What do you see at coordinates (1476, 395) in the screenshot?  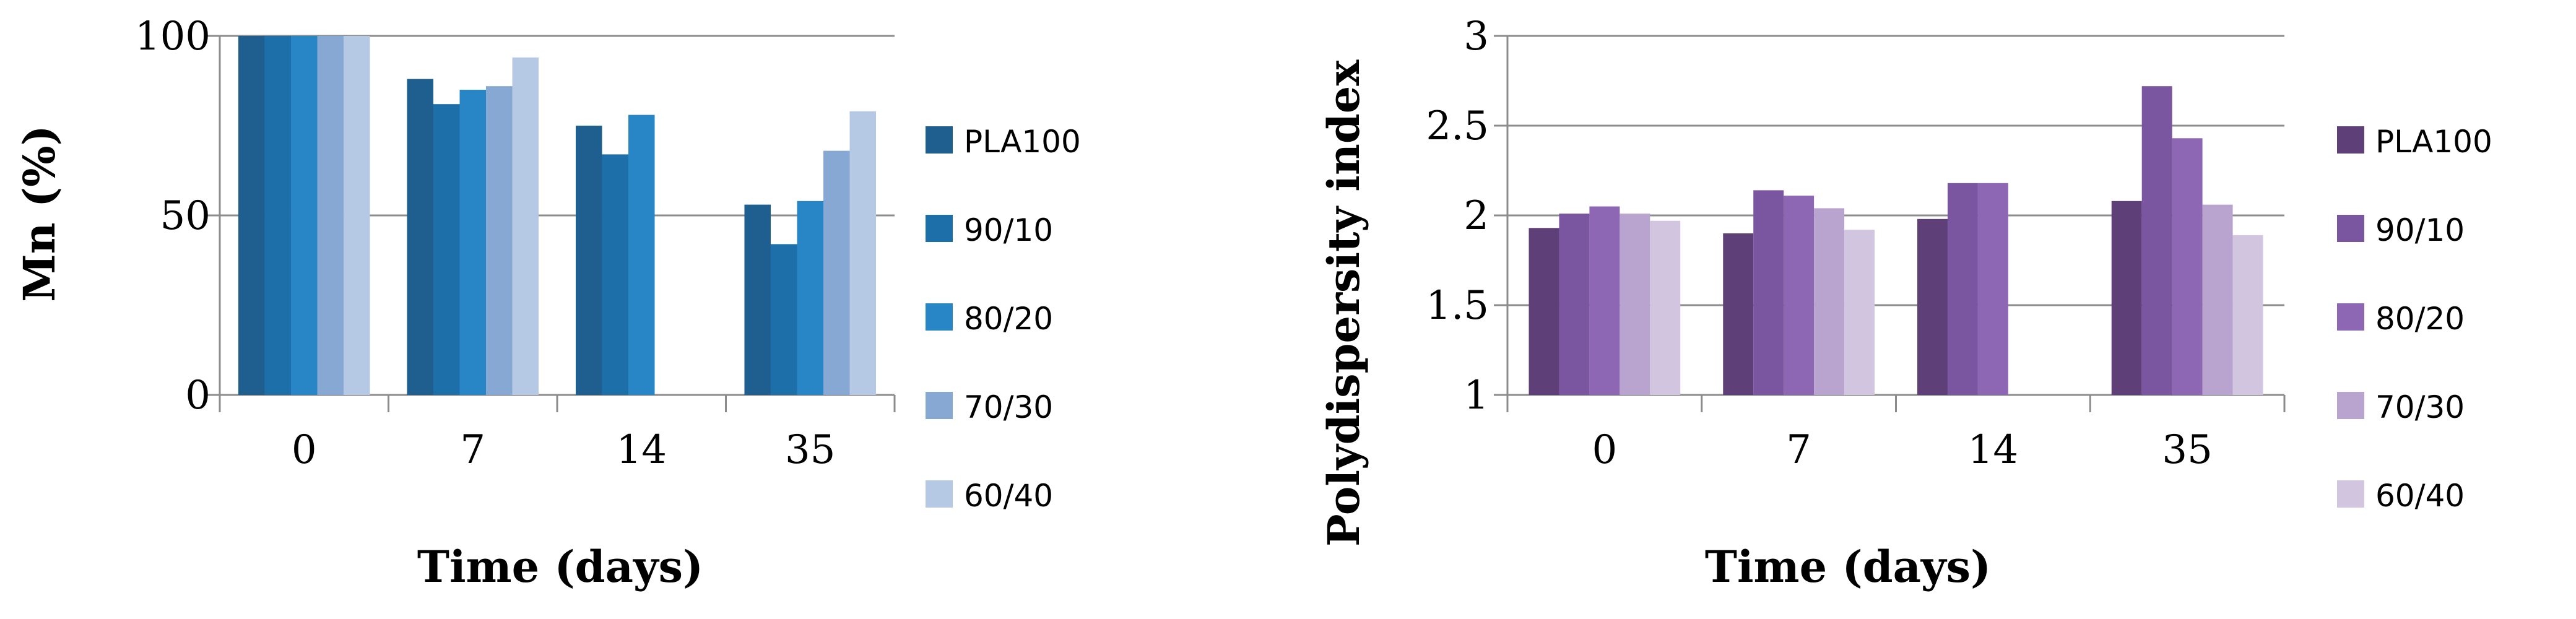 I see `chart-1-y-tick-label: 1` at bounding box center [1476, 395].